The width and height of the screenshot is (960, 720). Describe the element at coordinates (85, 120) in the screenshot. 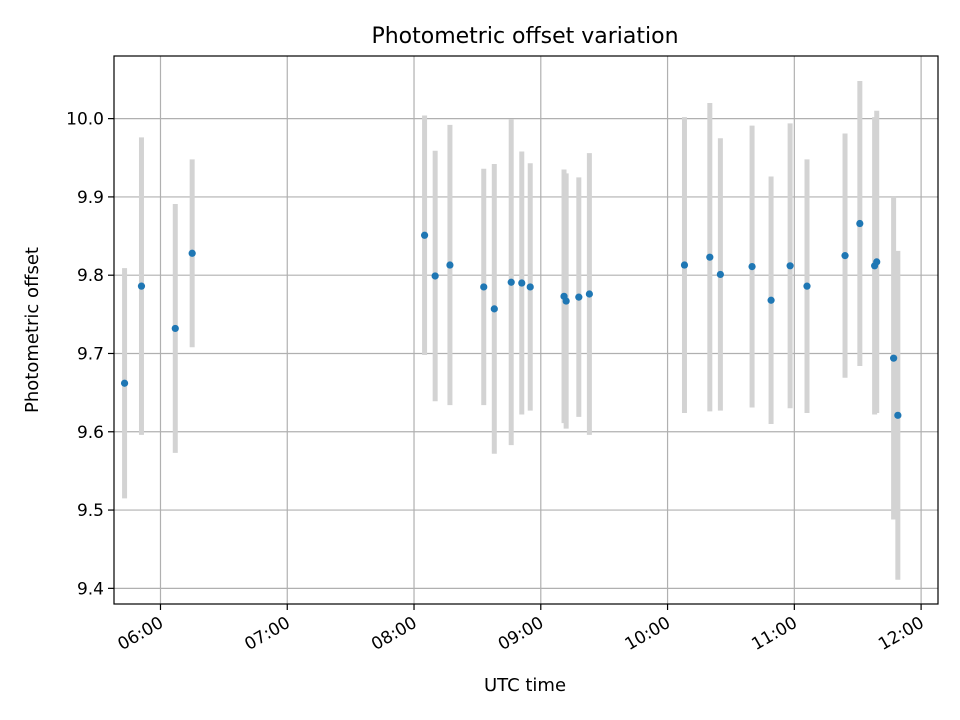

I see `y-tick-label: 10.0` at that location.